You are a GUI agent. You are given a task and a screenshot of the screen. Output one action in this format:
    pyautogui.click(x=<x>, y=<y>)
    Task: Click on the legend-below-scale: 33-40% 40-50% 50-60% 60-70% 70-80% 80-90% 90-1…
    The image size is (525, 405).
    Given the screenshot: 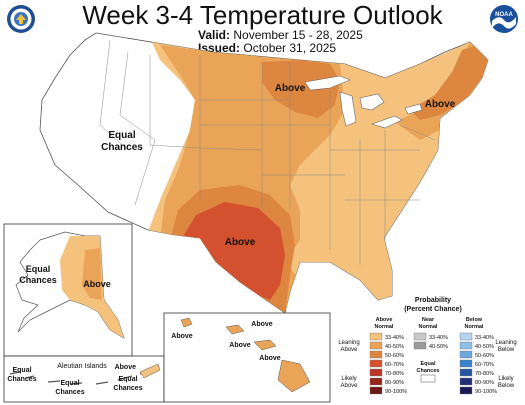 What is the action you would take?
    pyautogui.click(x=478, y=363)
    